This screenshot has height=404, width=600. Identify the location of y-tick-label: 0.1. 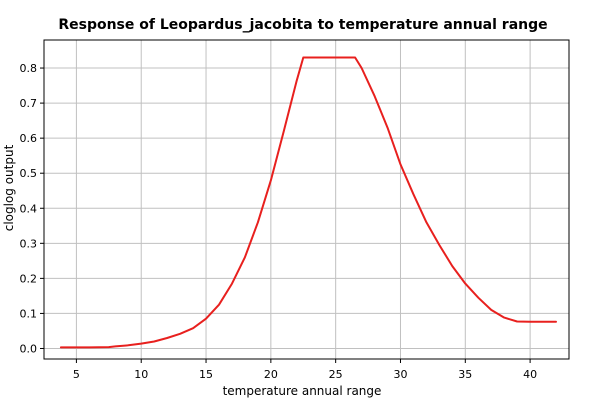
(29, 313).